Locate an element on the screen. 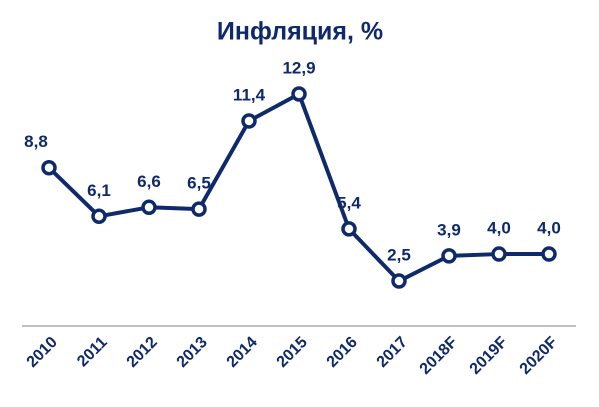  x-tick-label: 2014 is located at coordinates (242, 352).